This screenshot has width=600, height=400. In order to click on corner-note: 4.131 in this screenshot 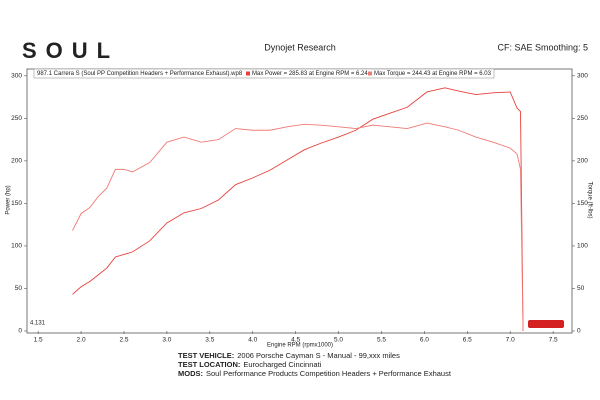, I will do `click(38, 324)`.